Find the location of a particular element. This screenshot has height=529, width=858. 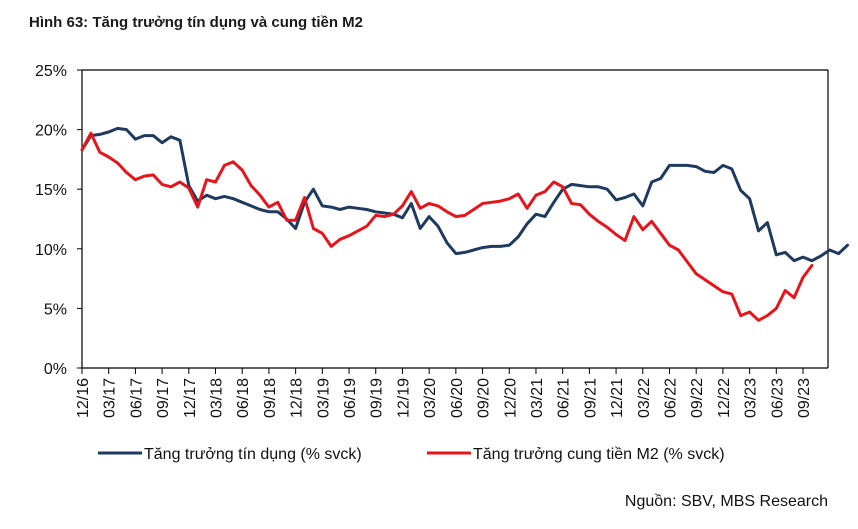

y-tick-label: 20% is located at coordinates (51, 131).